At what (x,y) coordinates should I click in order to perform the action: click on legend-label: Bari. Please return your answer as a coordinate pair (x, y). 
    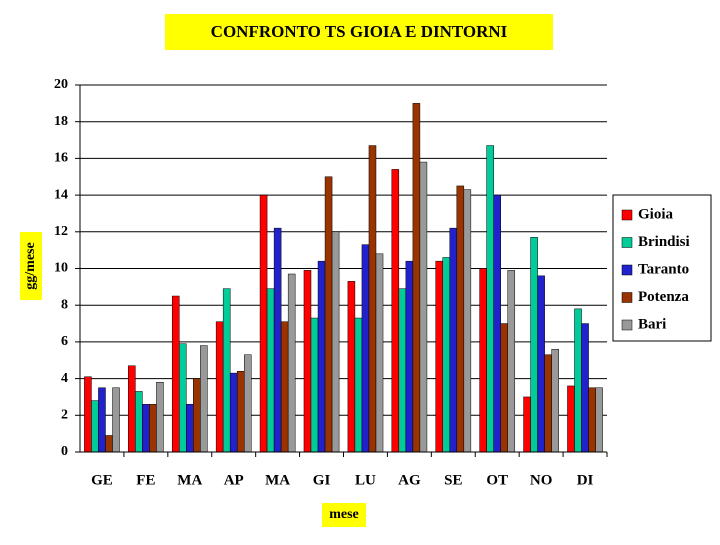
    Looking at the image, I should click on (652, 324).